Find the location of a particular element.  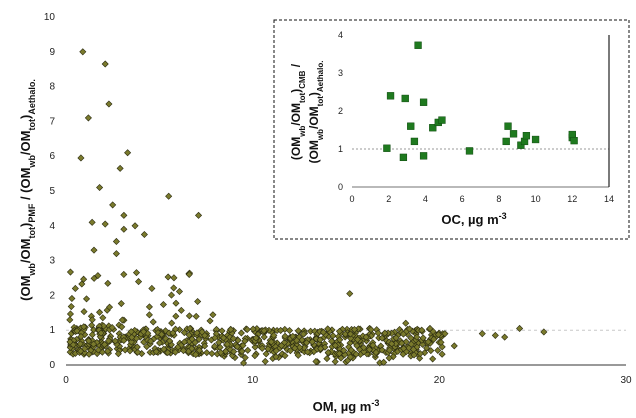

inset-data-points is located at coordinates (480, 101).